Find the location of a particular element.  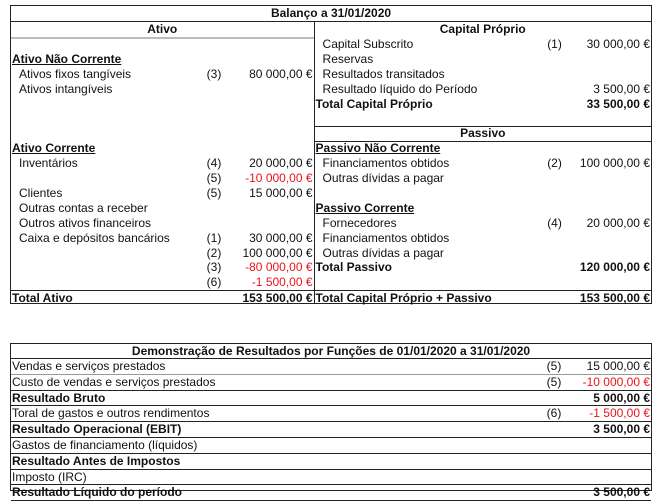

row-label: Ativos intangíveis is located at coordinates (66, 88).